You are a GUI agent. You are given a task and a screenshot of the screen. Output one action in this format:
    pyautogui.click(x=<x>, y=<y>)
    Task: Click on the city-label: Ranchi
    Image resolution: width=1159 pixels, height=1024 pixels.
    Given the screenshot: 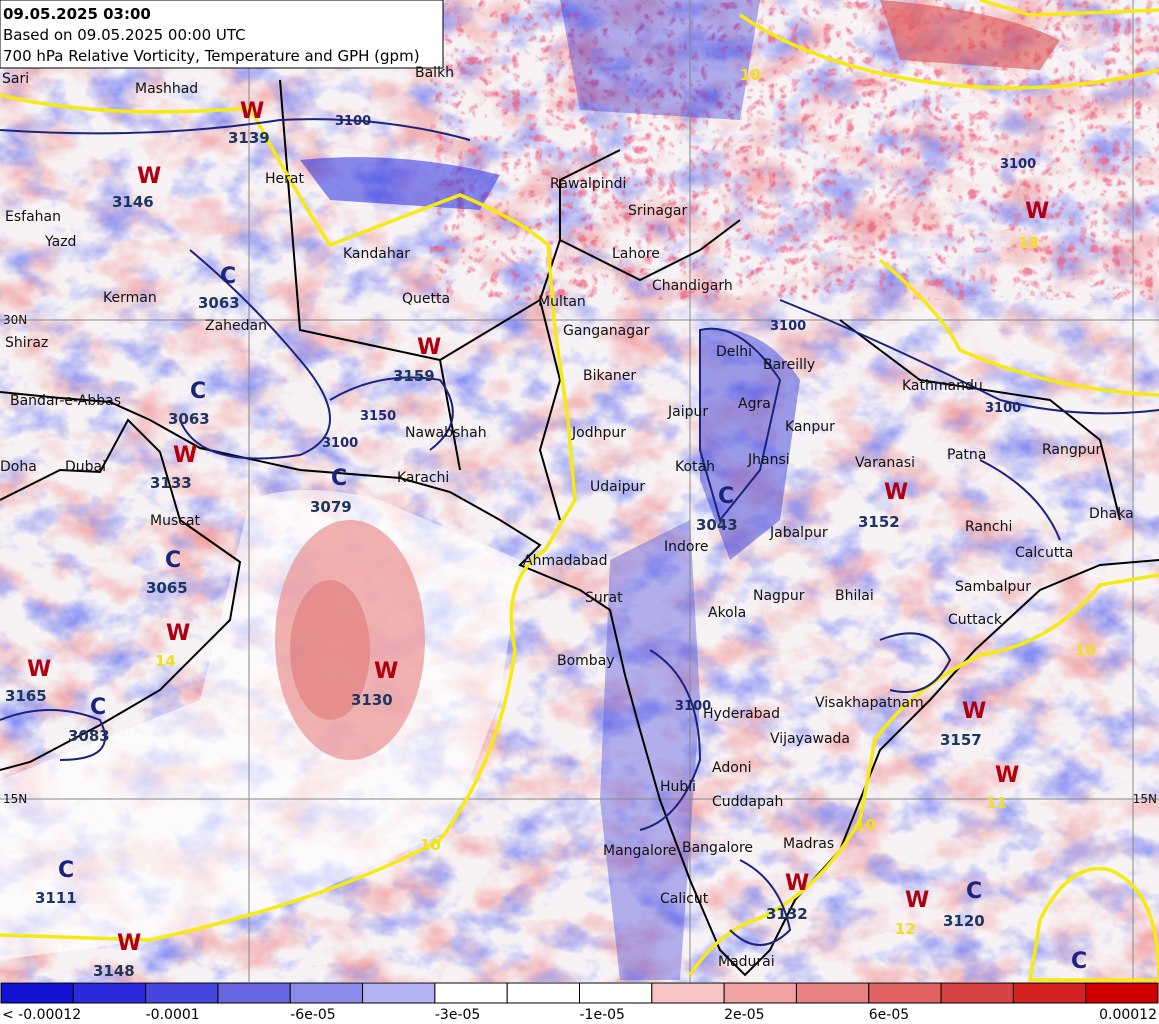 What is the action you would take?
    pyautogui.click(x=988, y=527)
    